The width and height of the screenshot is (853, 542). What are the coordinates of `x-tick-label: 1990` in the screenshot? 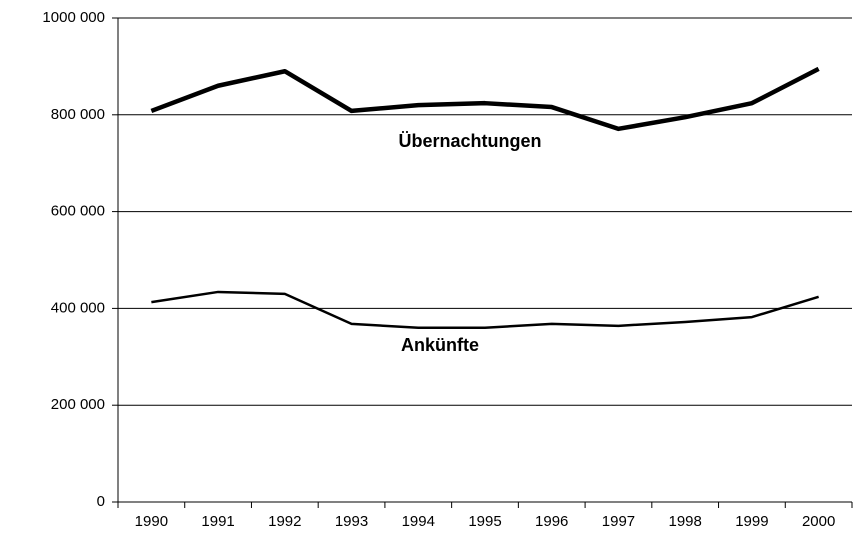 It's located at (151, 521).